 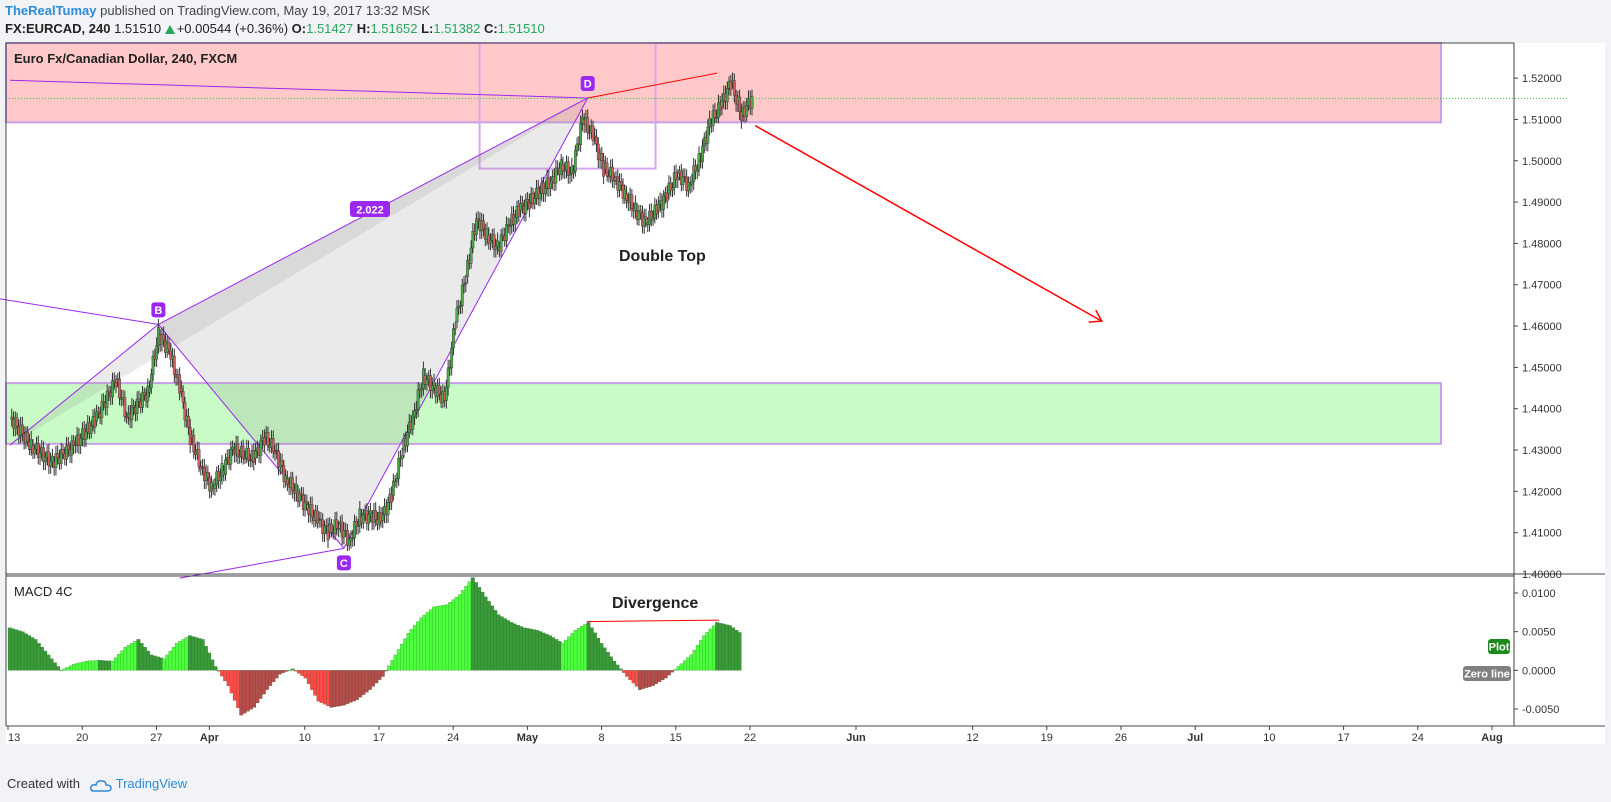 What do you see at coordinates (1540, 710) in the screenshot?
I see `macd-tick-label: -0.0050` at bounding box center [1540, 710].